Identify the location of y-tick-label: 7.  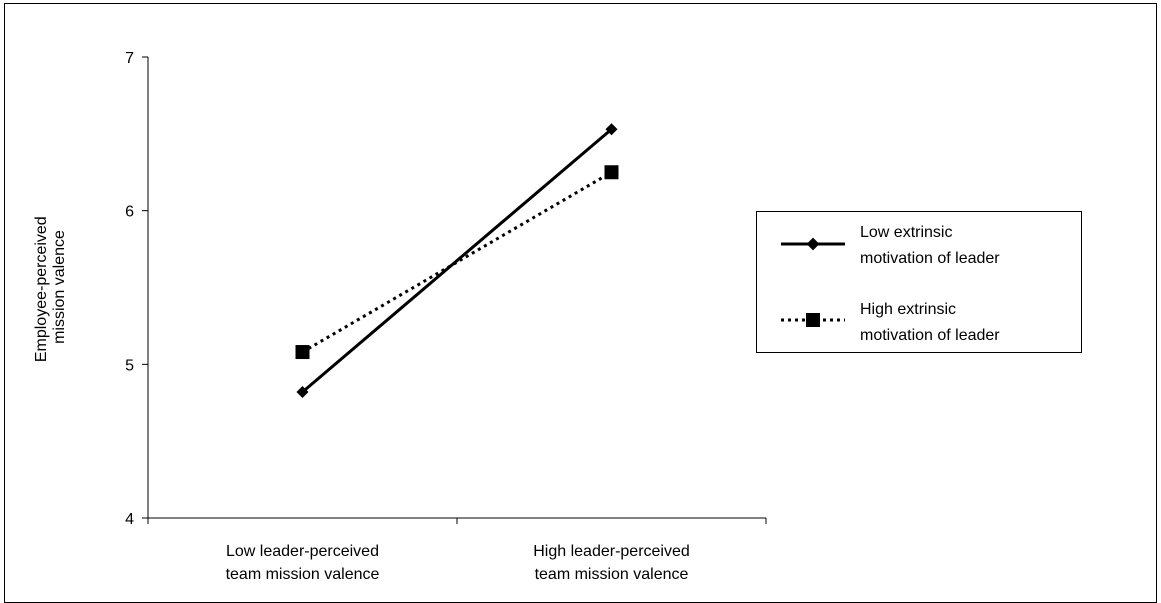
(129, 58).